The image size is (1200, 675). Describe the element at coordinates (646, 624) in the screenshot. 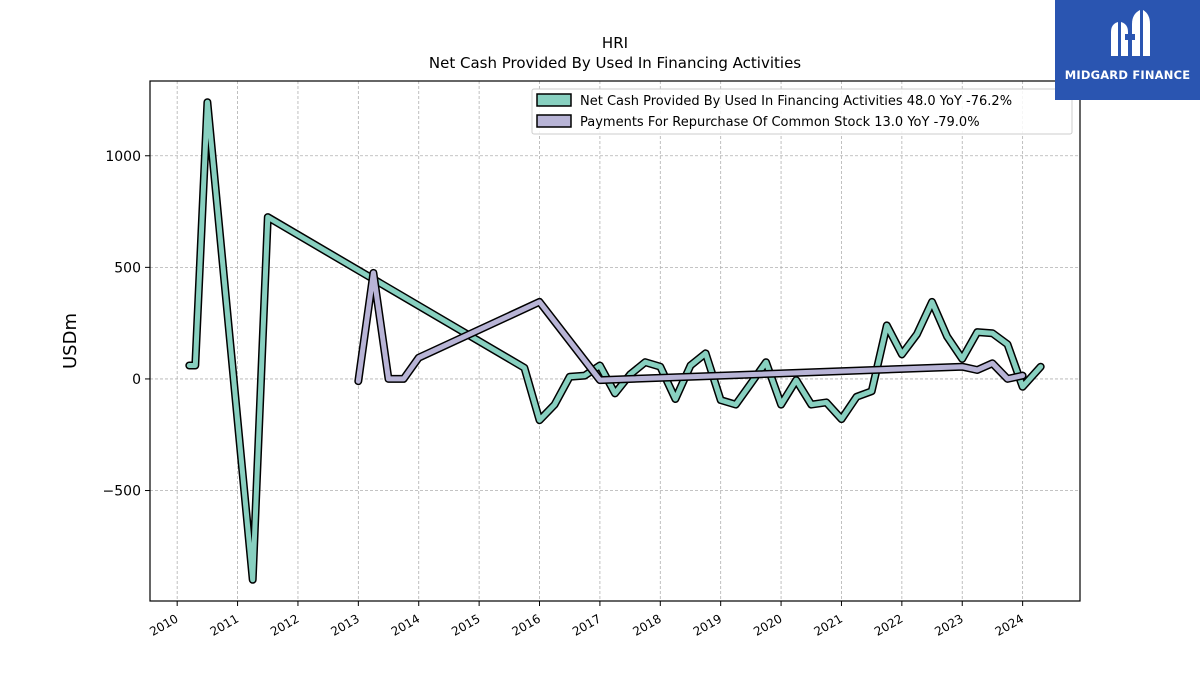

I see `x-tick-label: 2018` at that location.